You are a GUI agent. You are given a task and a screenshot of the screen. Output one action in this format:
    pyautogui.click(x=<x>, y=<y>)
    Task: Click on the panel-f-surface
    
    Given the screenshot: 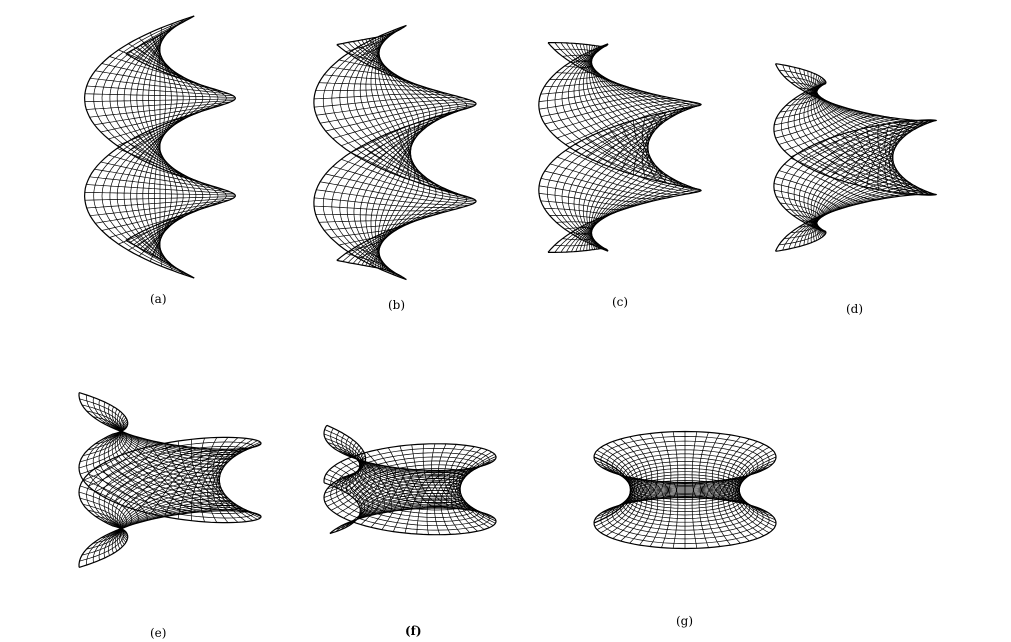 What is the action you would take?
    pyautogui.click(x=410, y=480)
    